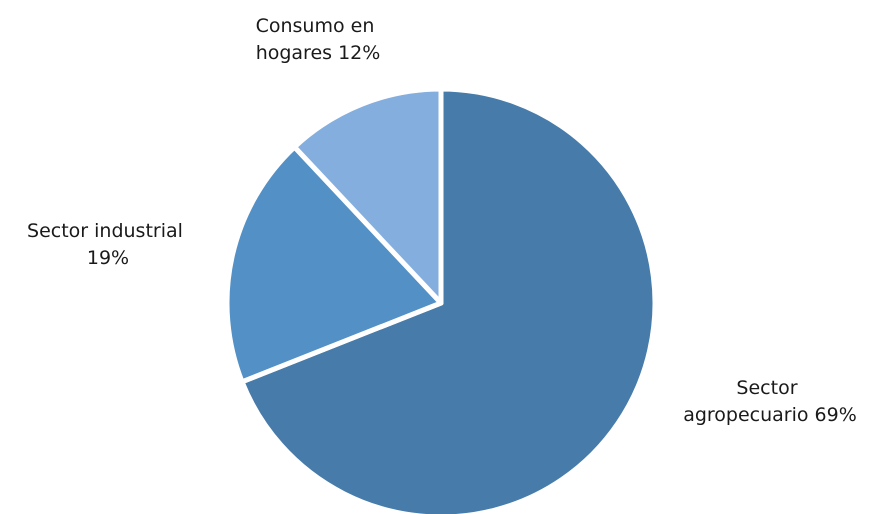  Describe the element at coordinates (368, 196) in the screenshot. I see `pie-slice-consumo-en-hogares` at that location.